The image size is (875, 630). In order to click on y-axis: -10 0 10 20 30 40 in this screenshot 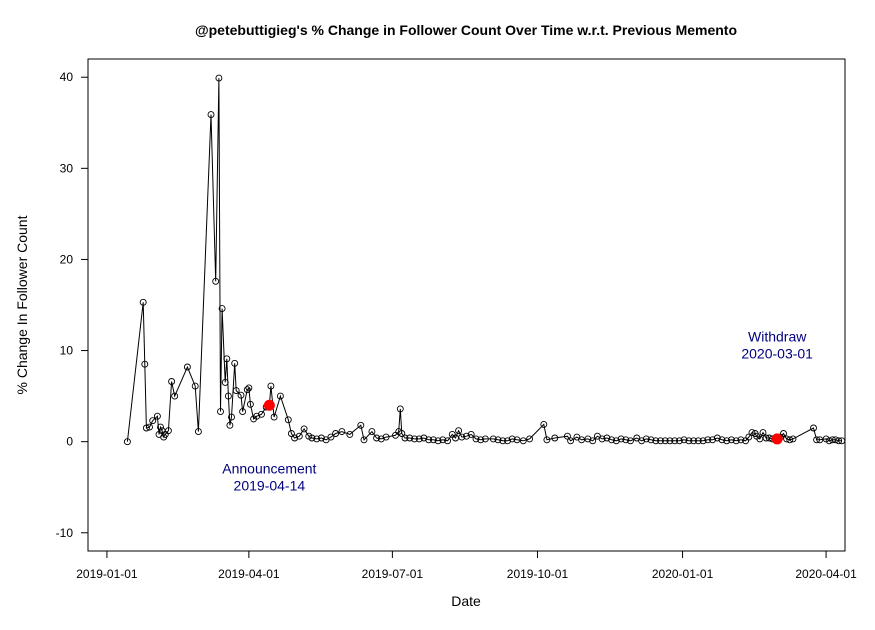, I will do `click(72, 305)`.